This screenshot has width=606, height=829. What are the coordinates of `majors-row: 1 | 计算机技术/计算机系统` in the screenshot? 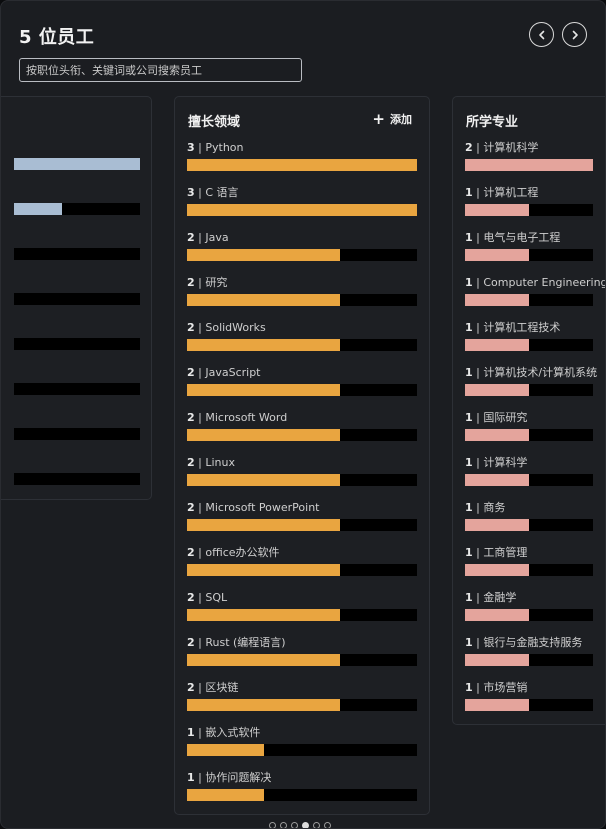 It's located at (531, 381).